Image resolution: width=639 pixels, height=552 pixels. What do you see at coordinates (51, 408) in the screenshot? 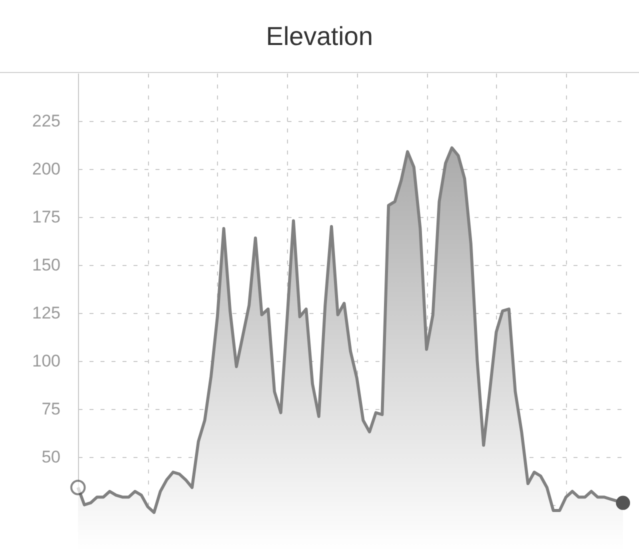
I see `y-tick-label: 75` at bounding box center [51, 408].